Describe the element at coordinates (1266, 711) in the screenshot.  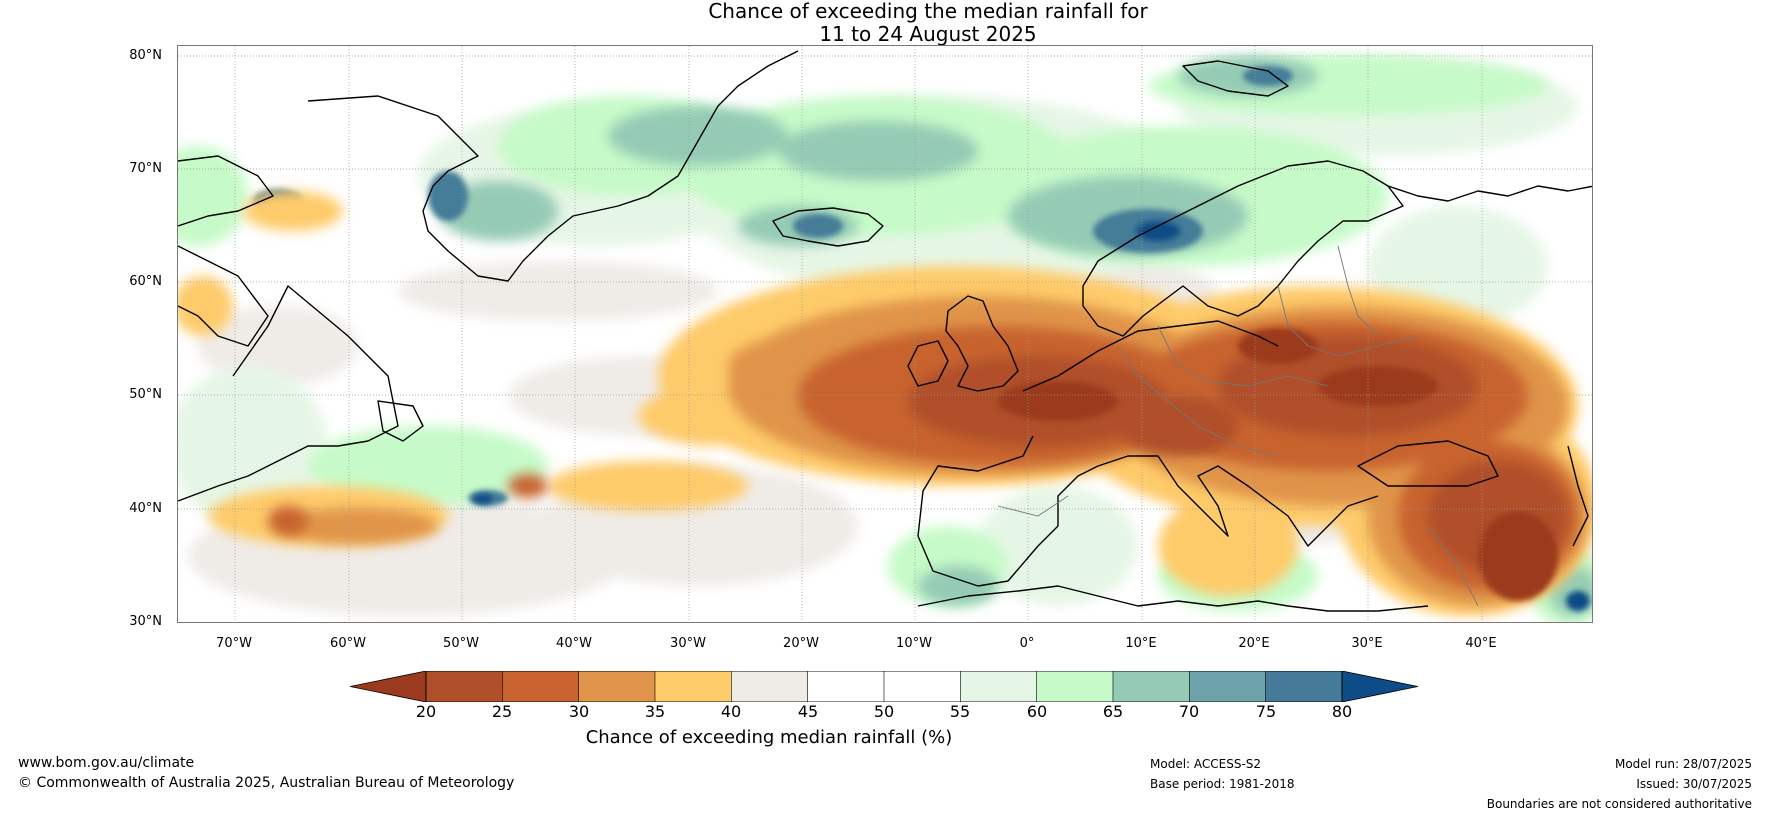
I see `colorbar-tick-75: 75` at that location.